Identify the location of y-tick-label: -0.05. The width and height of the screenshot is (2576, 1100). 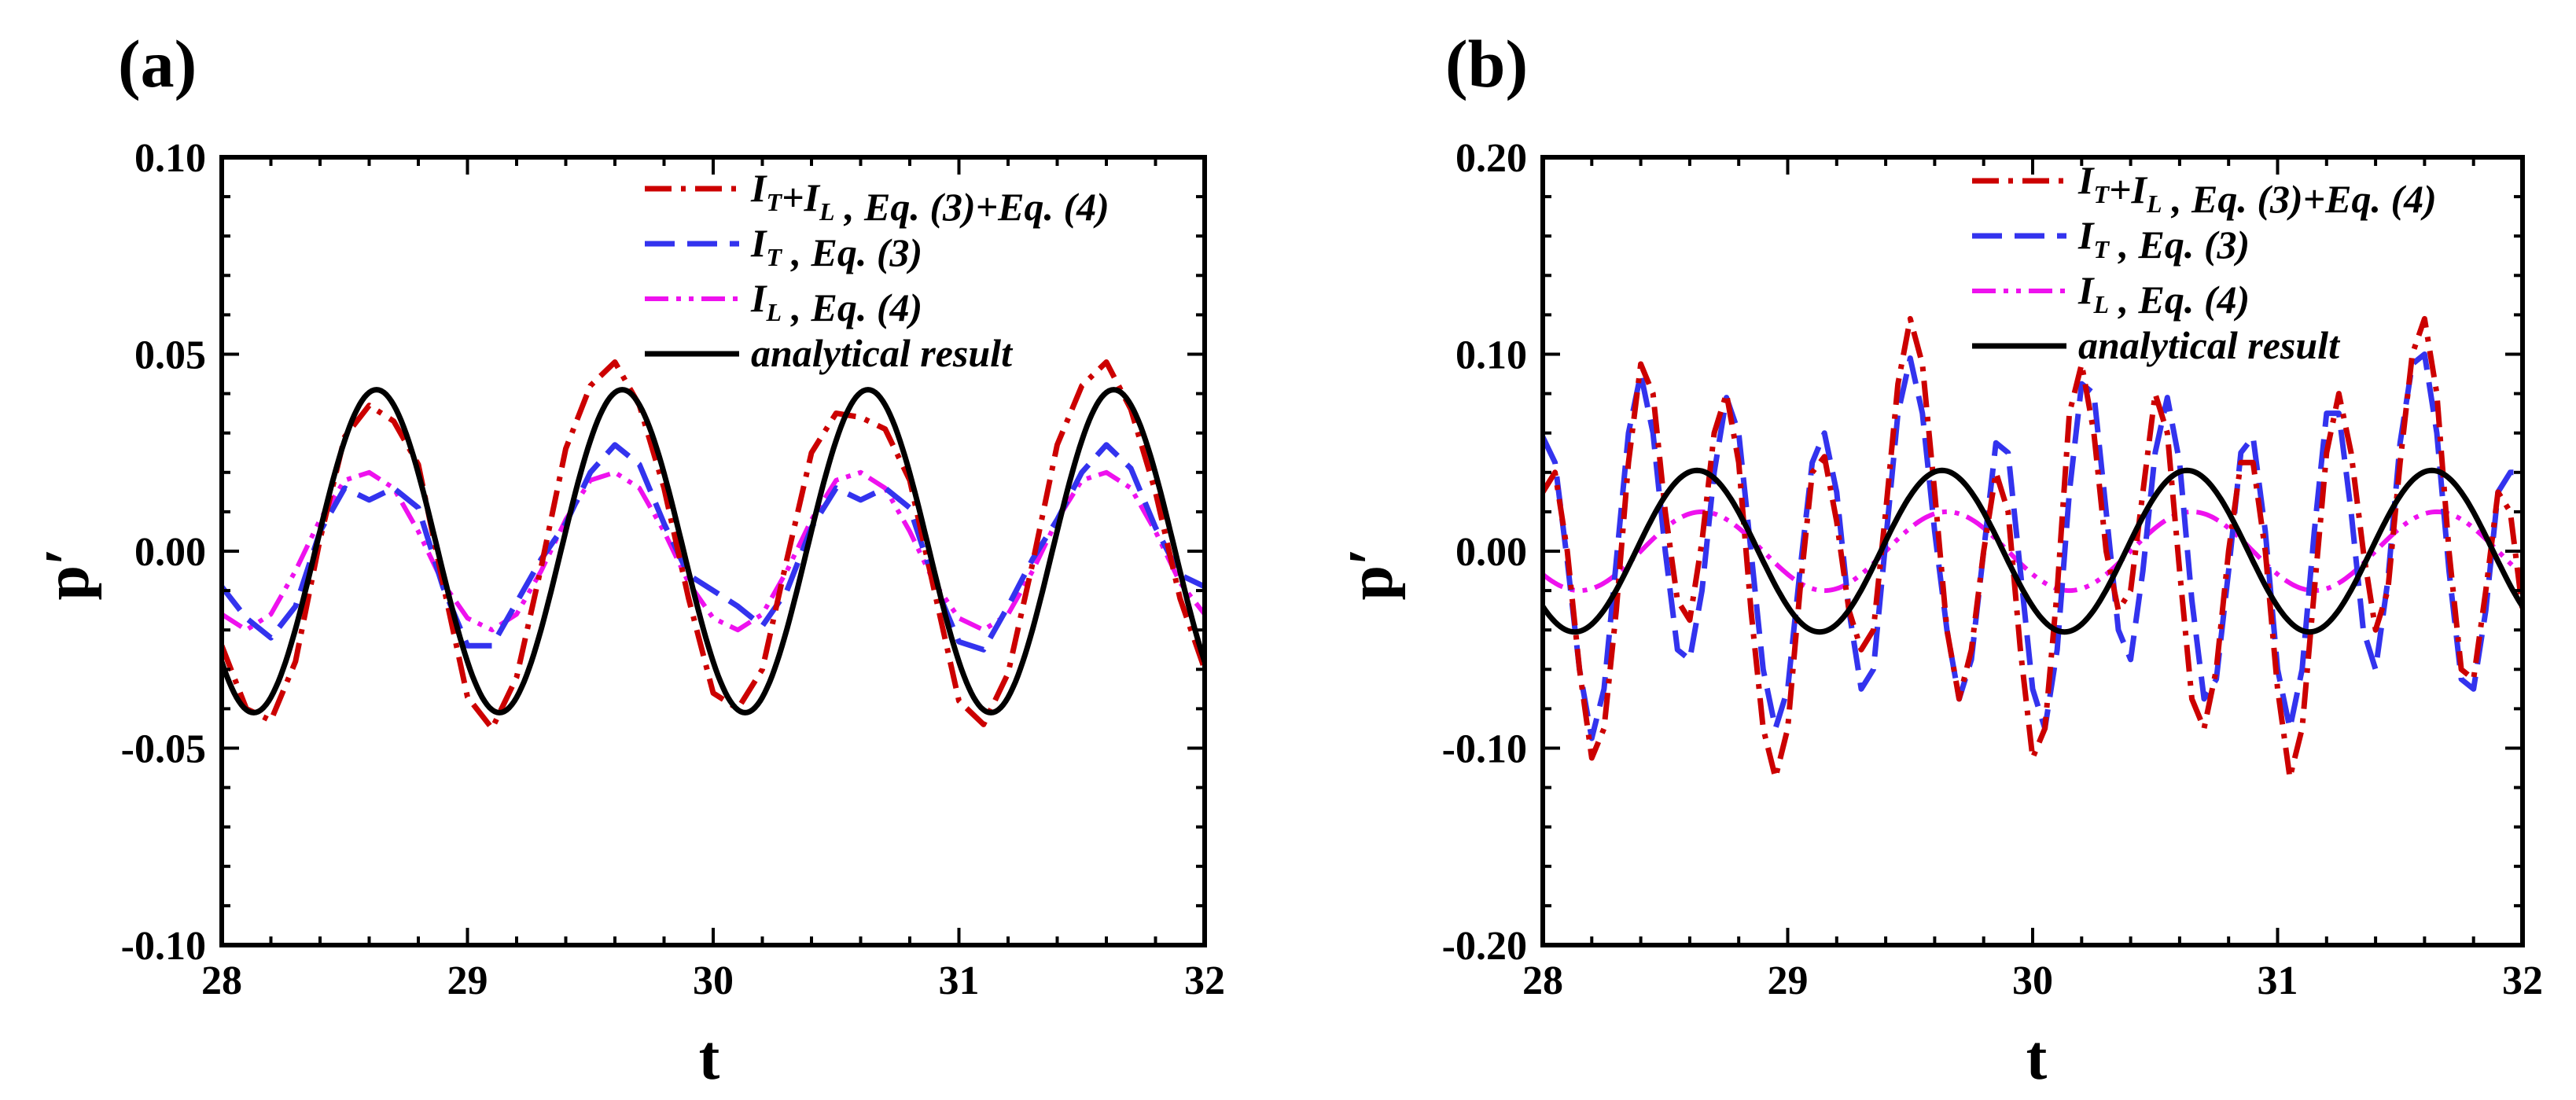
(163, 749).